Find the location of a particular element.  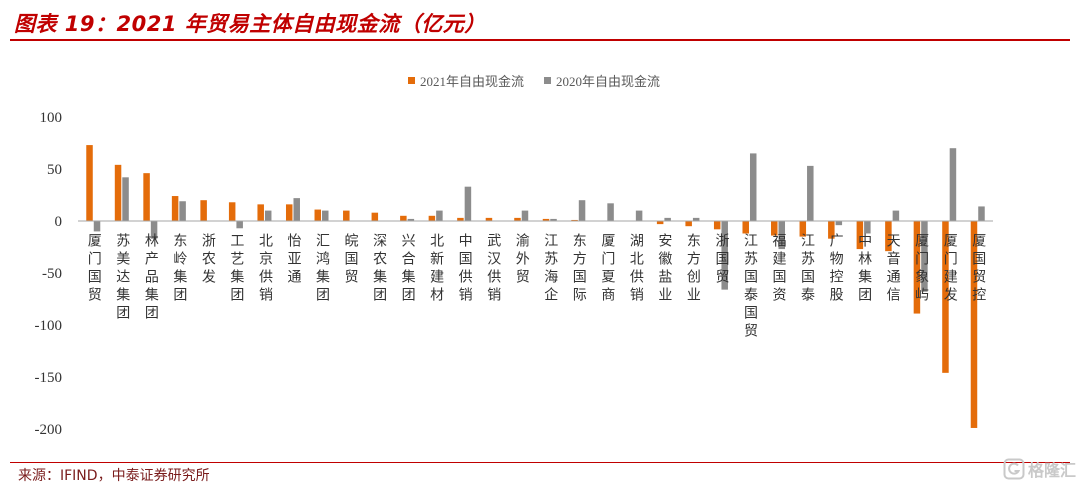

category-label: 兴合集团 is located at coordinates (407, 269).